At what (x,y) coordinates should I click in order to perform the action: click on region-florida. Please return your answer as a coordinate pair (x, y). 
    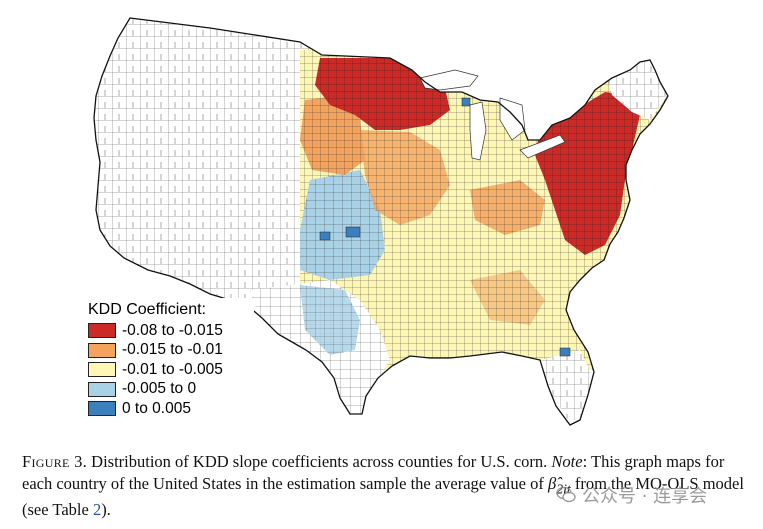
    Looking at the image, I should click on (567, 385).